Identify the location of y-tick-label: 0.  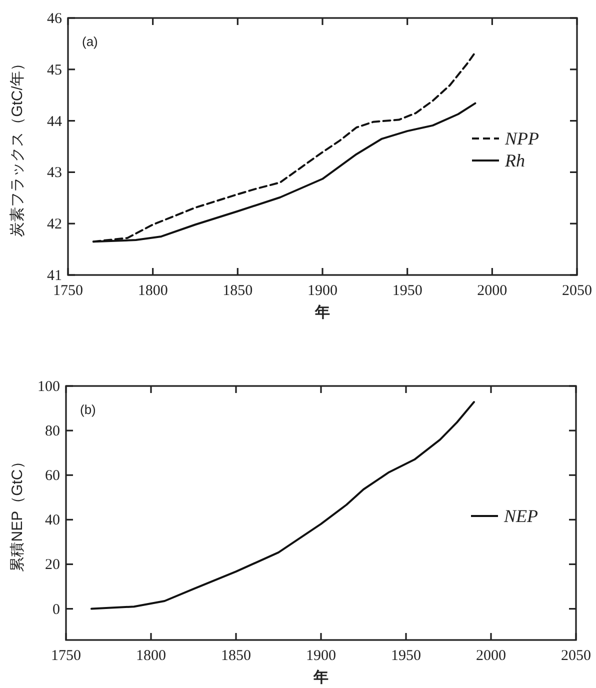
(56, 610).